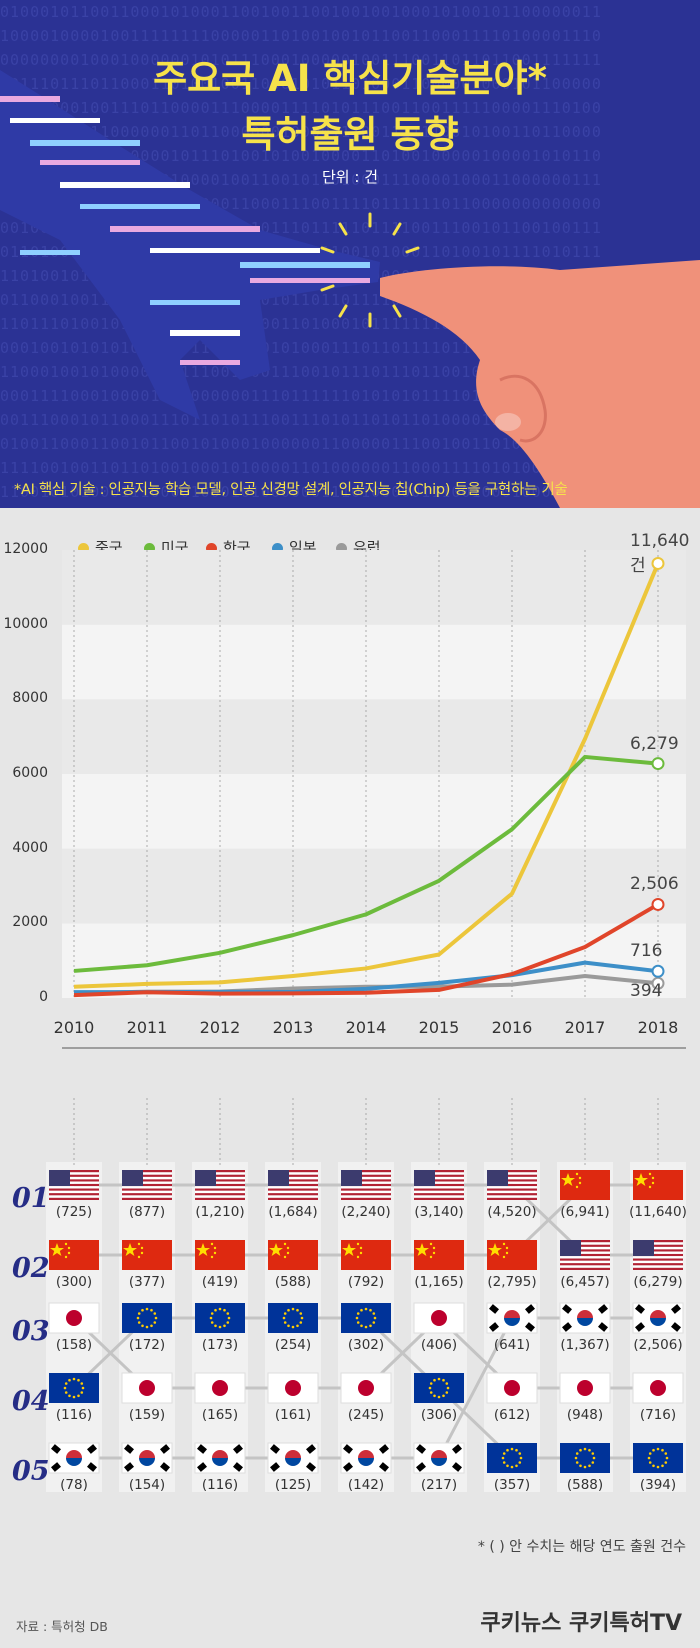 The height and width of the screenshot is (1648, 700). What do you see at coordinates (220, 1415) in the screenshot?
I see `rank-value-label: (165)` at bounding box center [220, 1415].